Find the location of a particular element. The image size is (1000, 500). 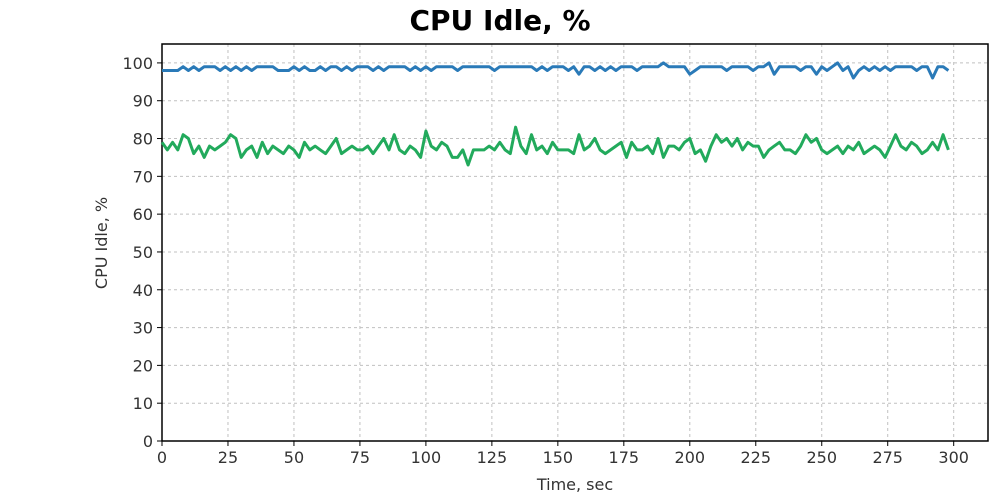

y-tick-label: 70 is located at coordinates (143, 176).